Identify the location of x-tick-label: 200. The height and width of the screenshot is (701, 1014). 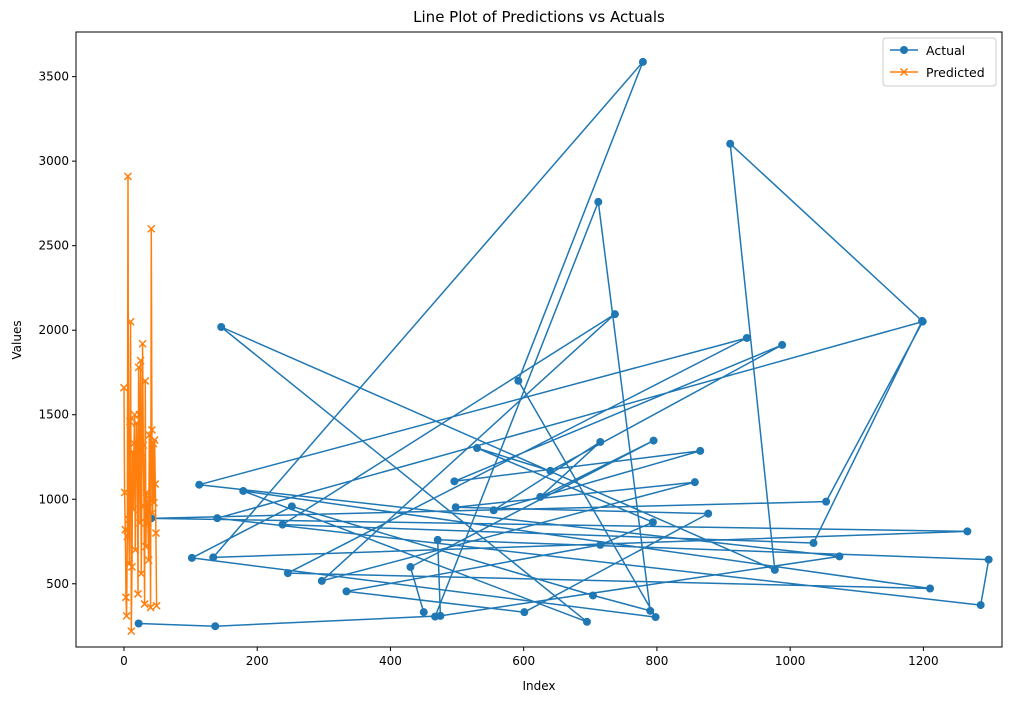
(257, 661).